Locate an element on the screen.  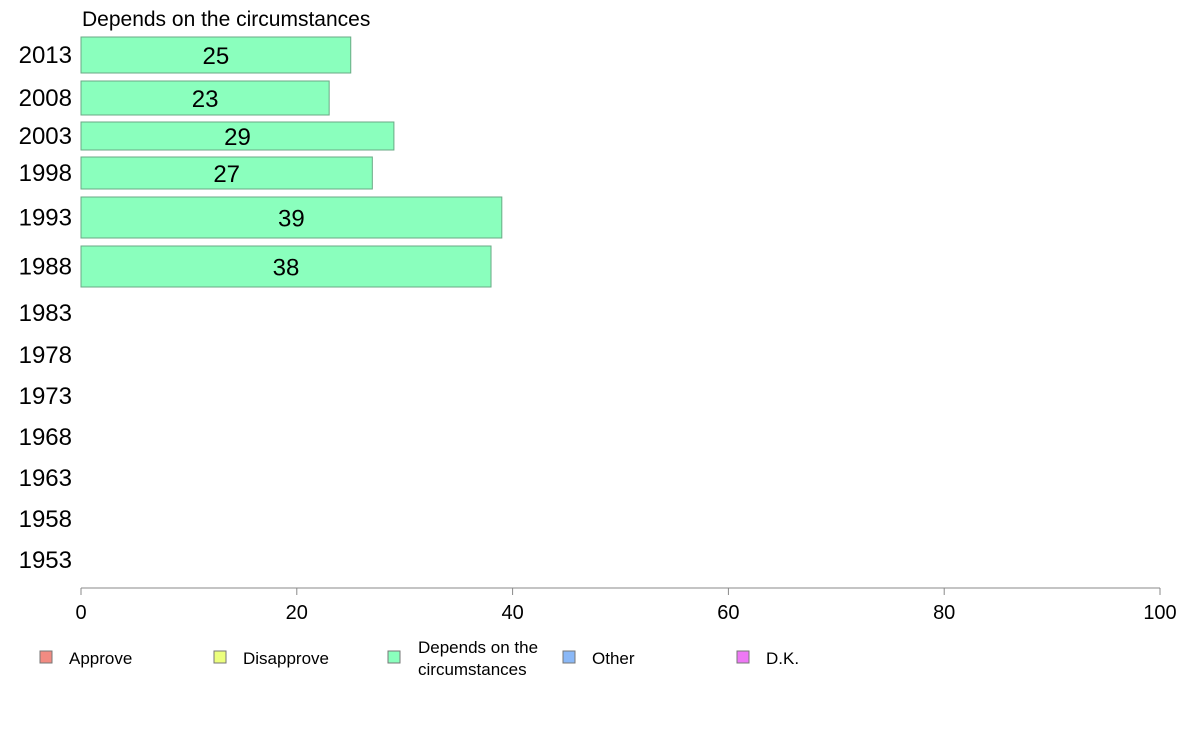
legend-swatch-d-k is located at coordinates (743, 657).